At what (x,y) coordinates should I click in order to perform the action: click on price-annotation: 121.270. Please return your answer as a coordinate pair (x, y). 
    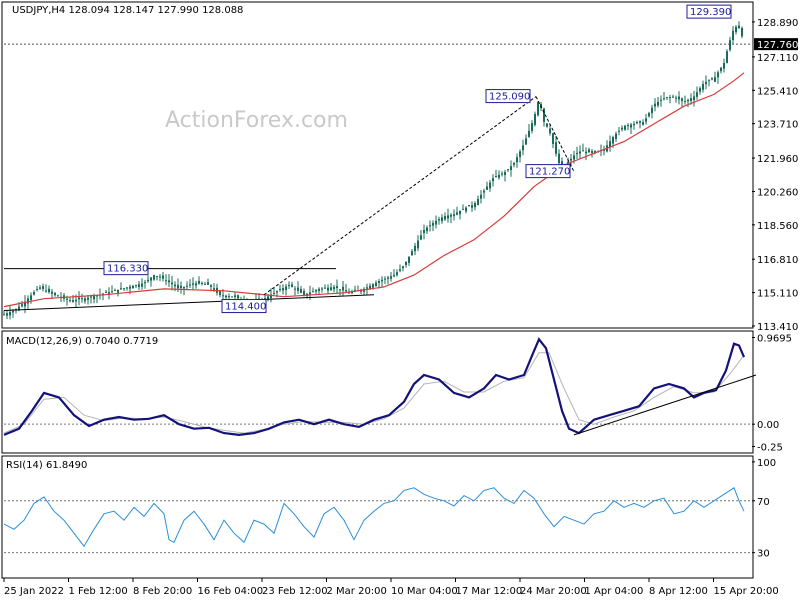
    Looking at the image, I should click on (548, 171).